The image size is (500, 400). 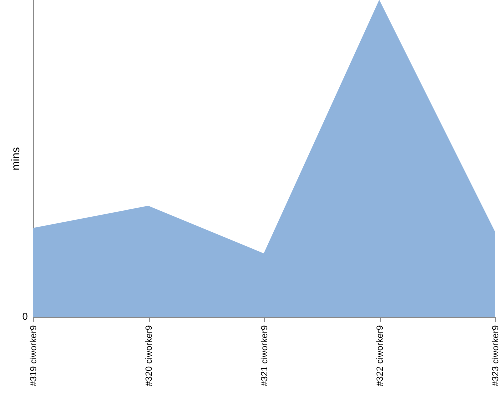 I want to click on x-tick-label: #319 ciworker9, so click(x=33, y=356).